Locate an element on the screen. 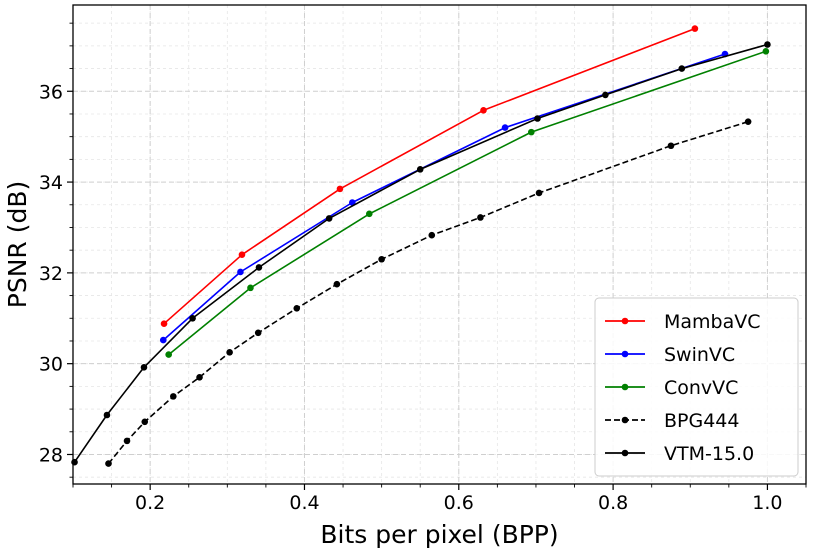 This screenshot has height=550, width=825. legend-item-mambavc: MambaVC is located at coordinates (683, 322).